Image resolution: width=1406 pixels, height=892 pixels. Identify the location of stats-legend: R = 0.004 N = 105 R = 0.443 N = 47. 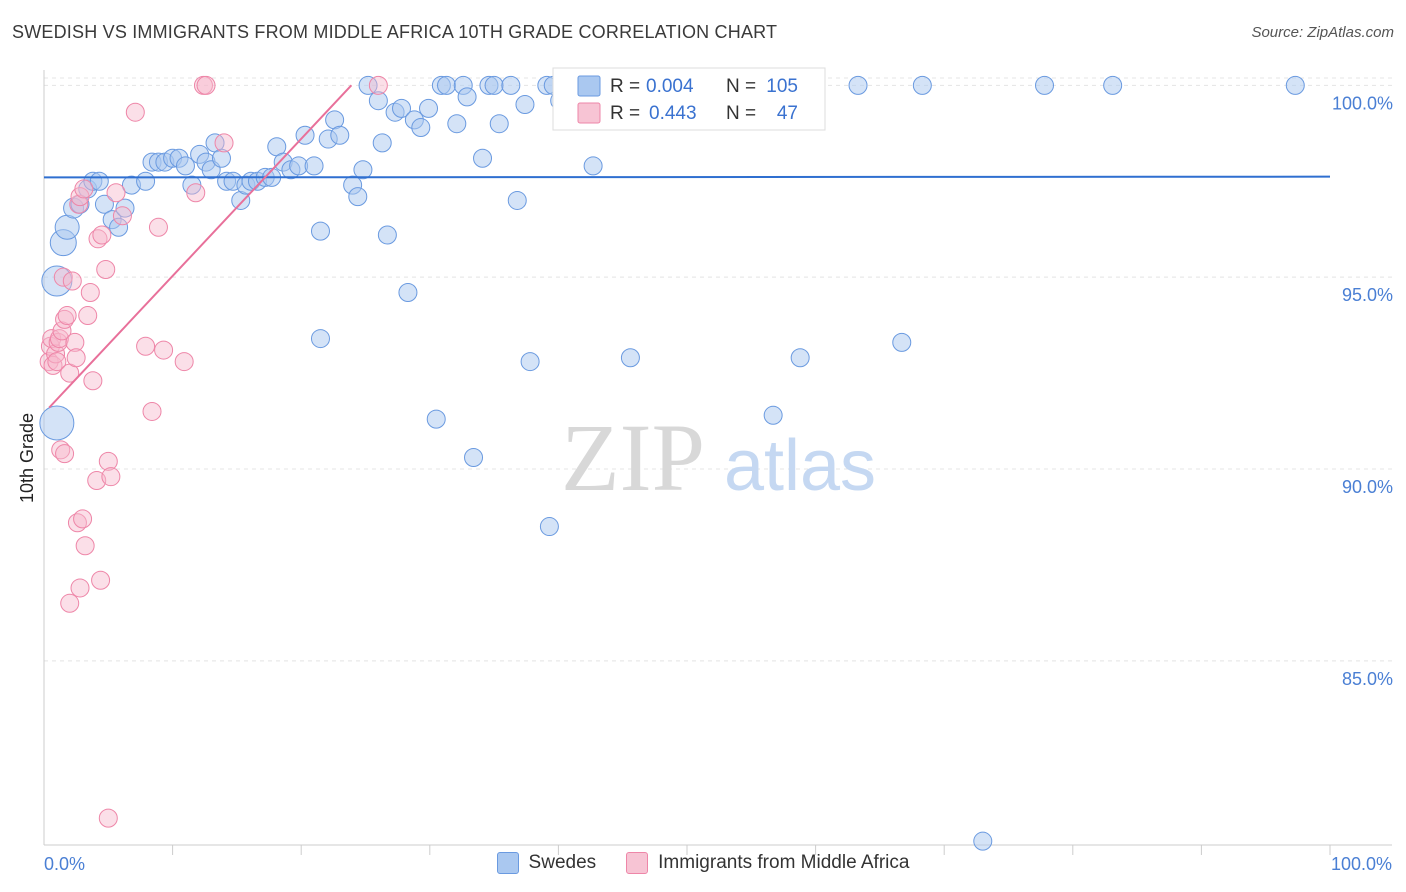
(689, 99).